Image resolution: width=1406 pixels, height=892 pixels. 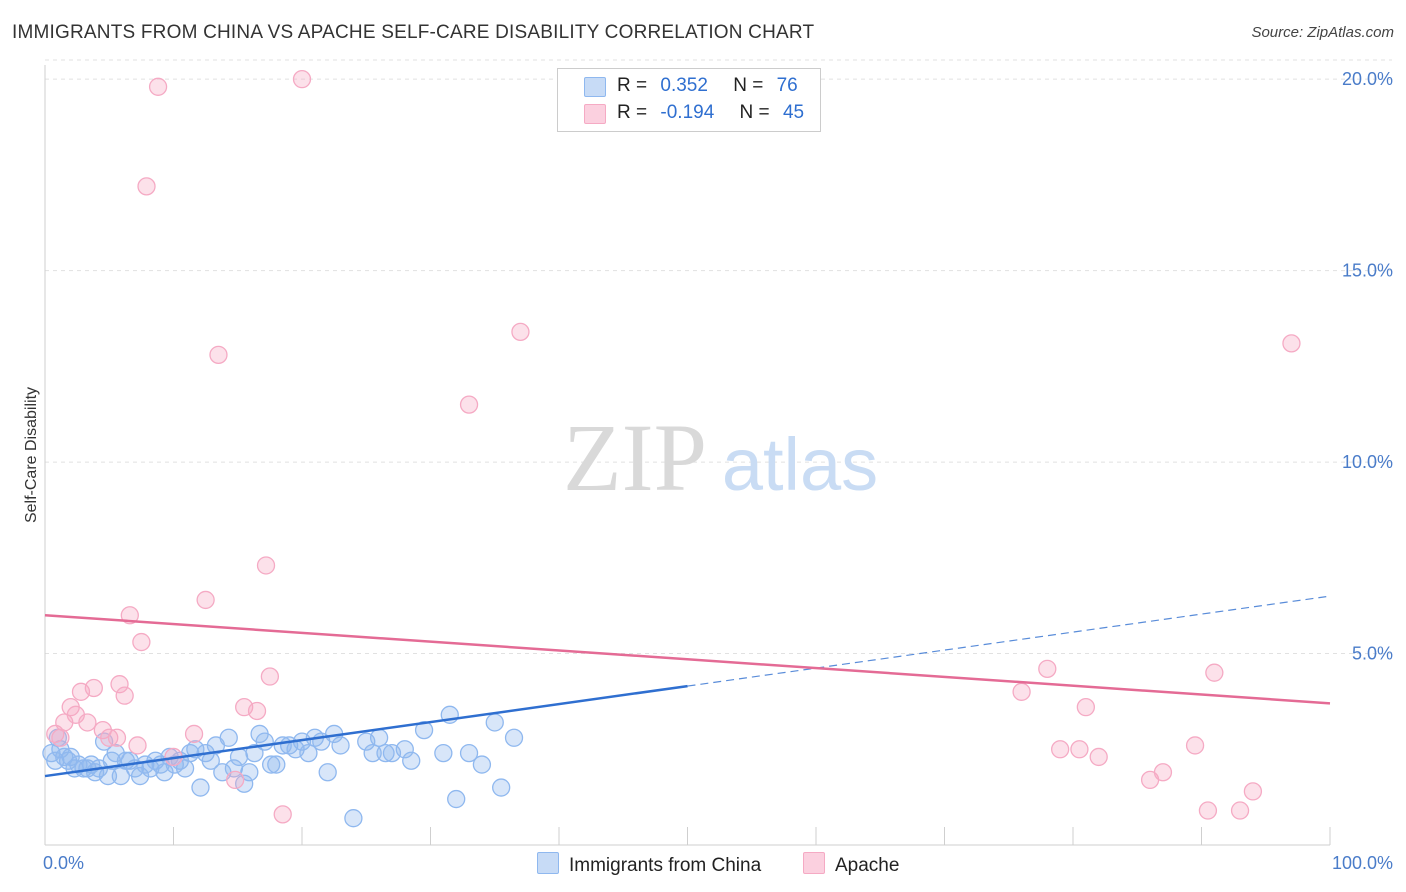 I want to click on watermark-atlas: atlas, so click(x=800, y=464).